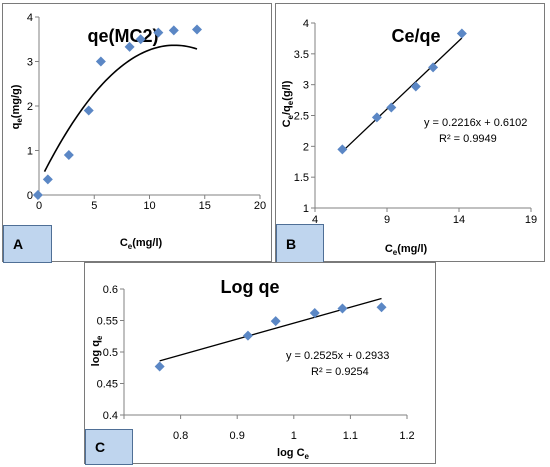 The width and height of the screenshot is (550, 467). Describe the element at coordinates (110, 353) in the screenshot. I see `y-tick-label: 0.5` at that location.